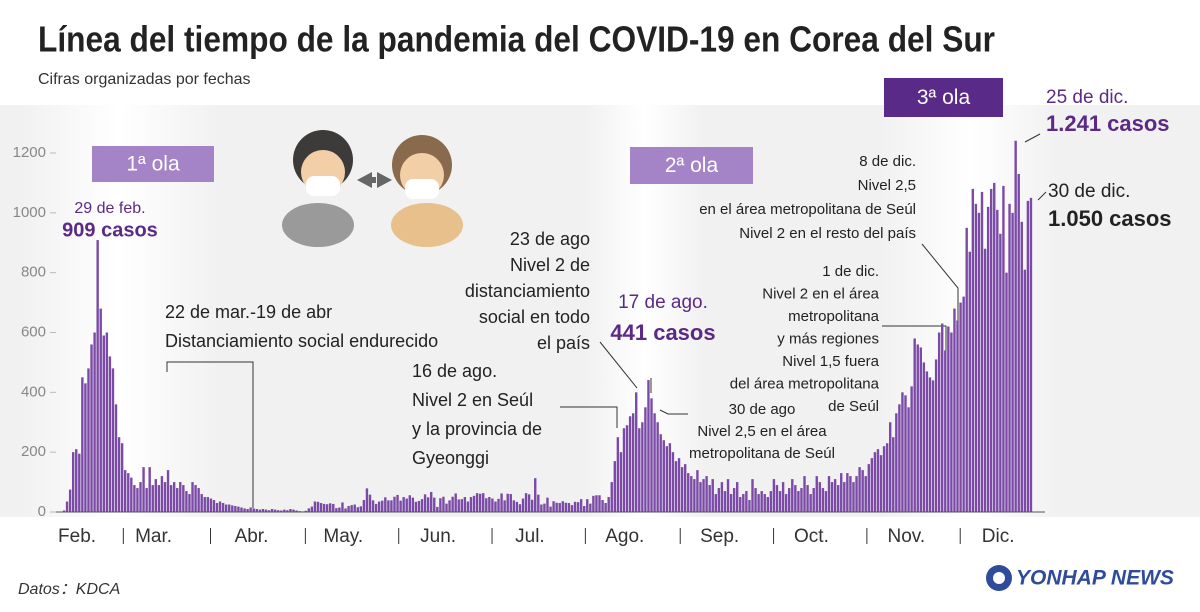  Describe the element at coordinates (472, 400) in the screenshot. I see `annotation: Nivel 2 en Seúl` at that location.